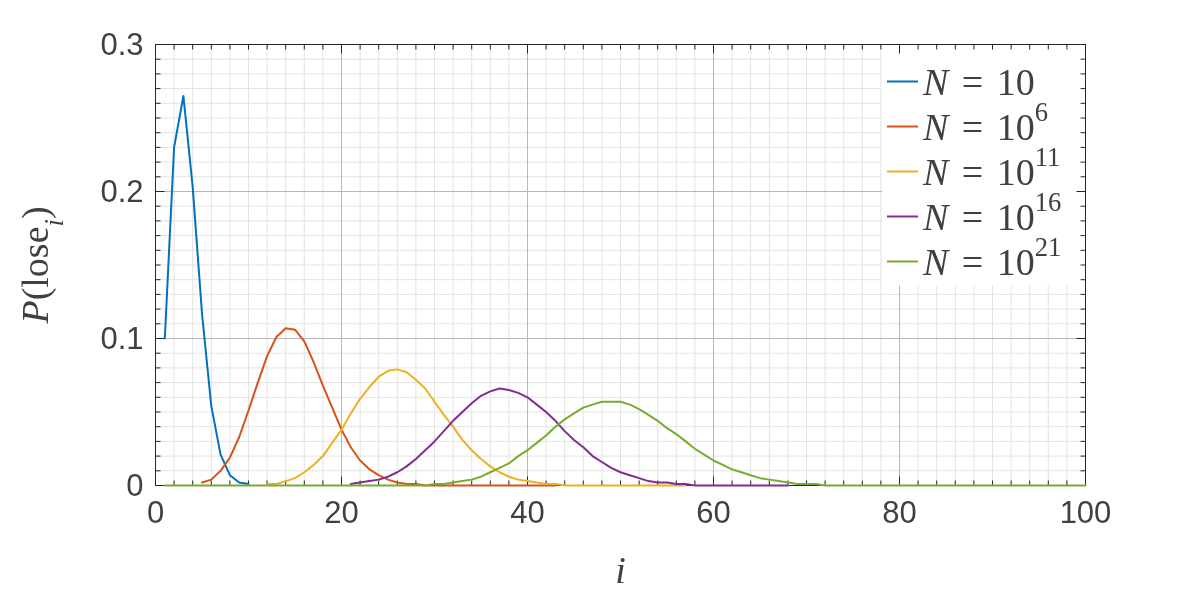  Describe the element at coordinates (713, 512) in the screenshot. I see `x-tick-label: 60` at that location.